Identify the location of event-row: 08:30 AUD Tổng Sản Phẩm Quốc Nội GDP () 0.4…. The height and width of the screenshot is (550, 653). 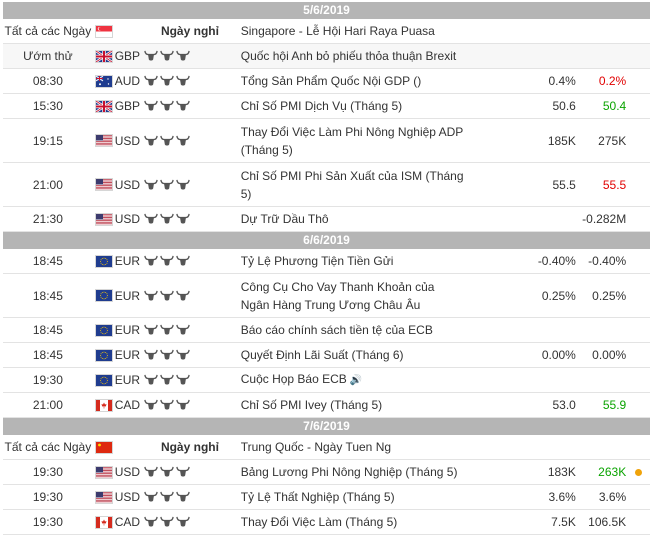
(326, 81).